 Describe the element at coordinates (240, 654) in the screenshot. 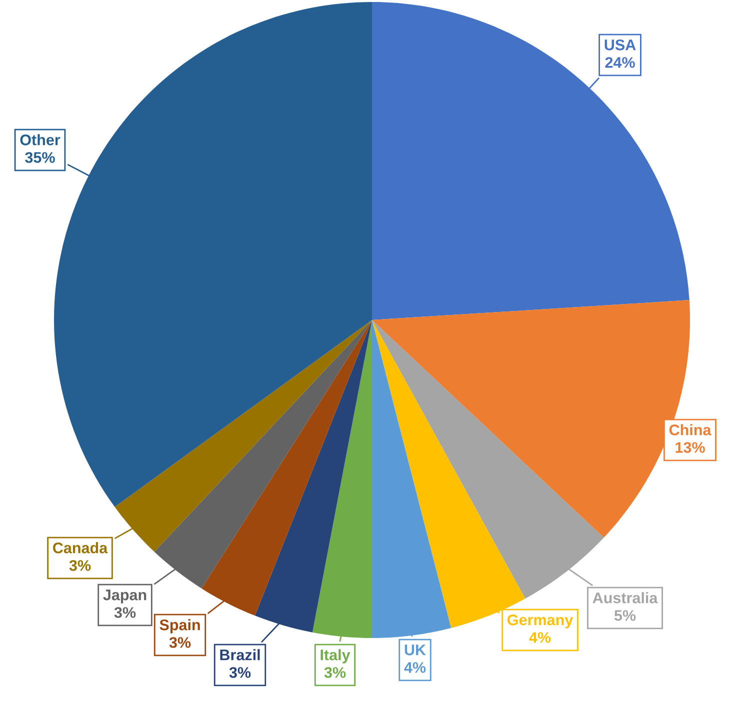

I see `slice-label: Brazil` at that location.